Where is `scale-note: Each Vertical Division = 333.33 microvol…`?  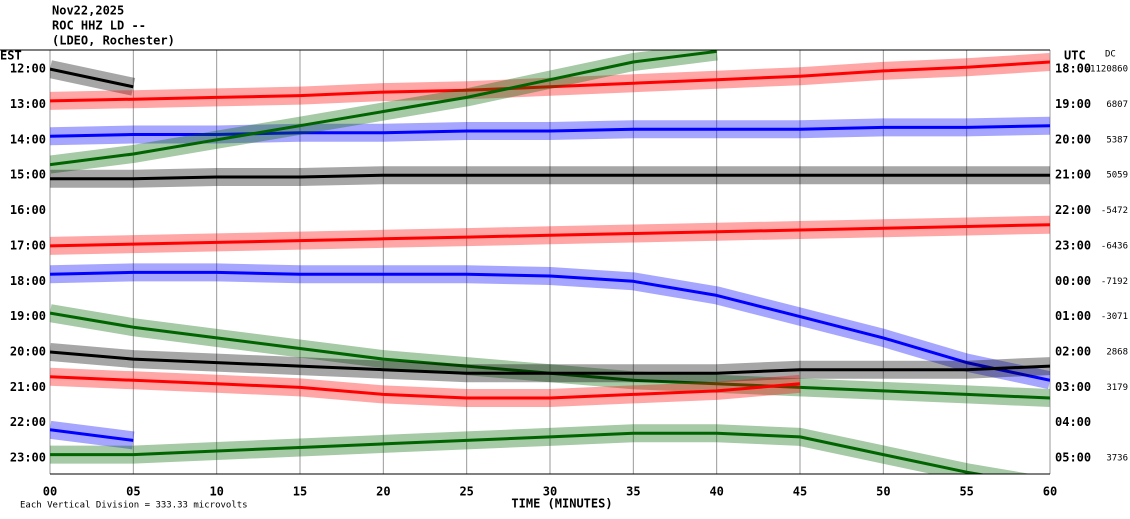
scale-note: Each Vertical Division = 333.33 microvol… is located at coordinates (134, 506).